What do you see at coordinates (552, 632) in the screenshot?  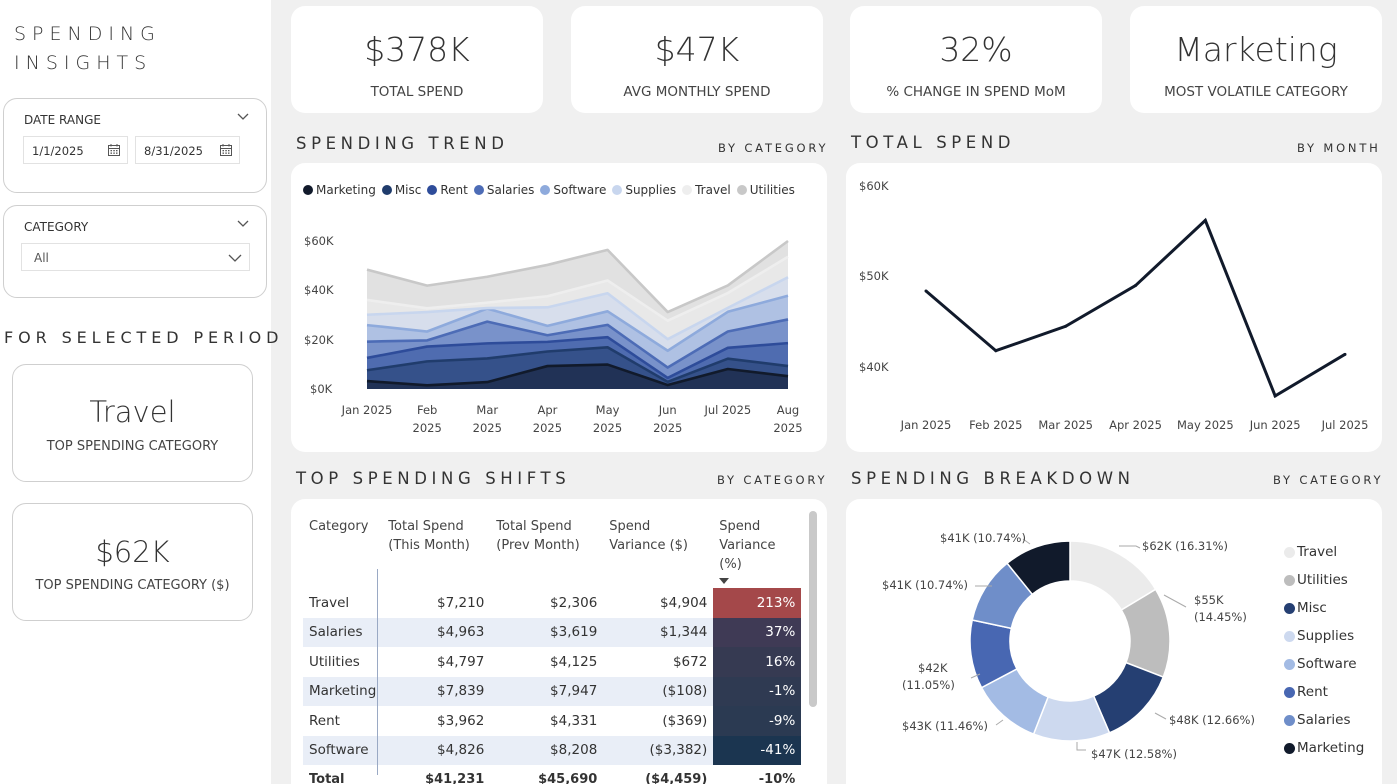 I see `table-row: Salaries $4,963 $3,619 $1,344 37%` at bounding box center [552, 632].